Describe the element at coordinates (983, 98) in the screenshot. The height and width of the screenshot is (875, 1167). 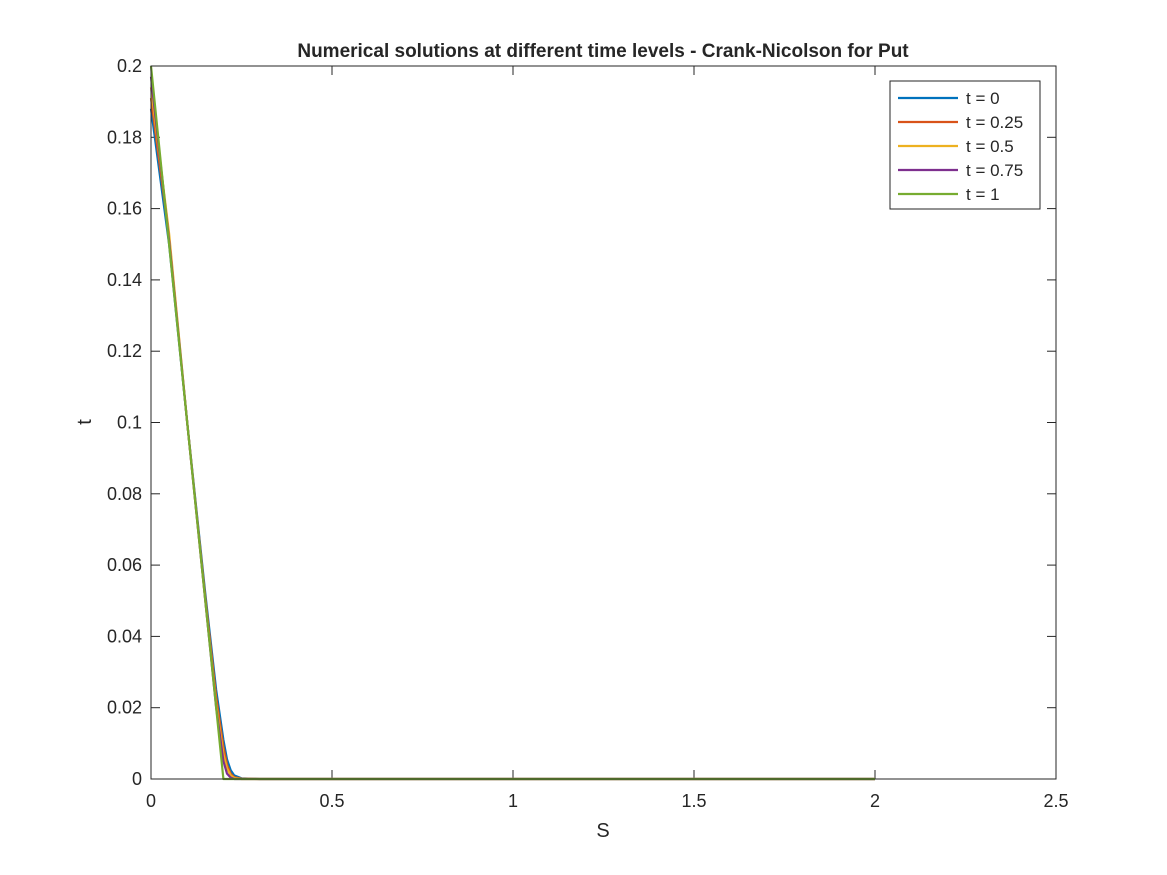
I see `legend-label-1: t = 0` at that location.